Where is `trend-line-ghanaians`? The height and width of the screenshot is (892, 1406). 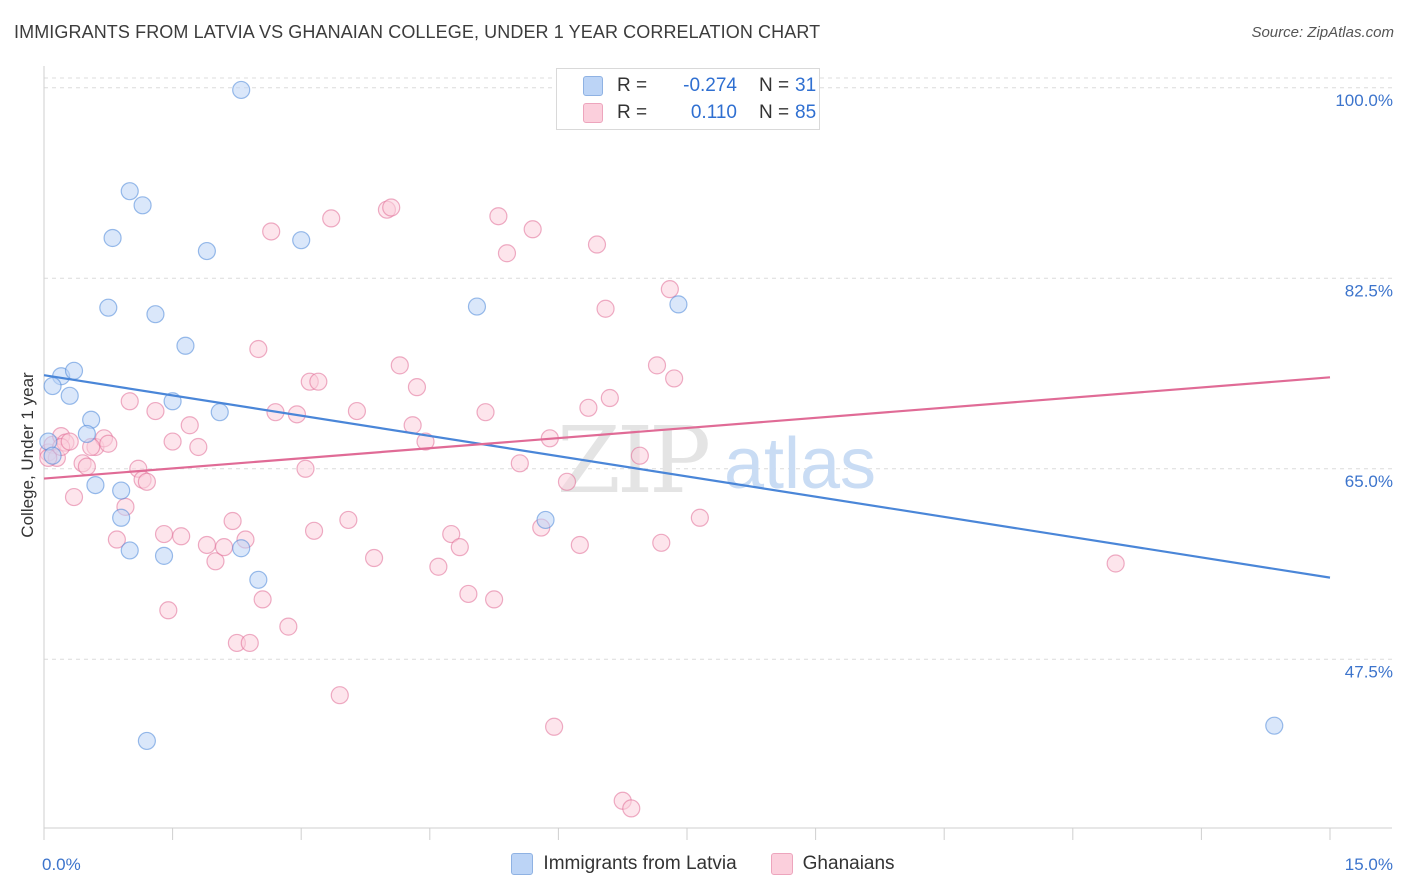 trend-line-ghanaians is located at coordinates (687, 428).